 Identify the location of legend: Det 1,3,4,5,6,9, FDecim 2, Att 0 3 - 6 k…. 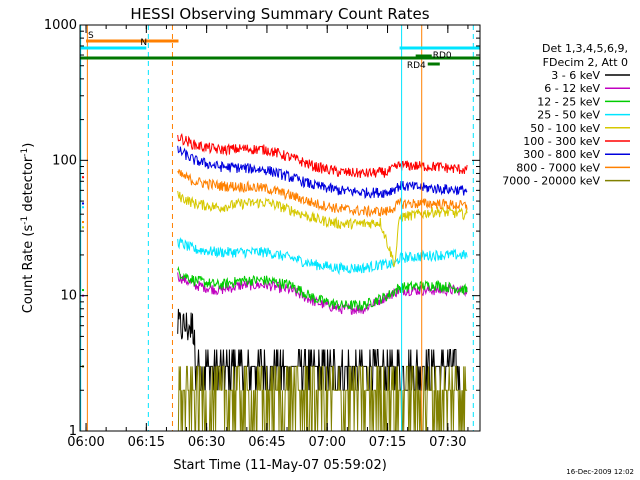
(566, 115).